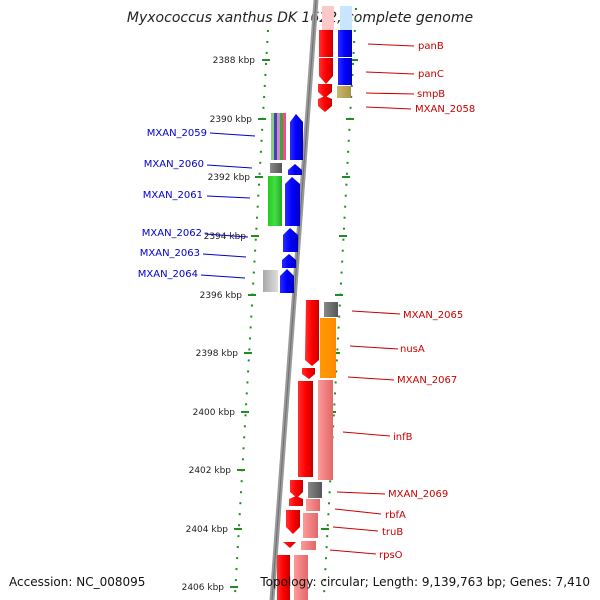  What do you see at coordinates (328, 348) in the screenshot?
I see `gene-nusA-marker` at bounding box center [328, 348].